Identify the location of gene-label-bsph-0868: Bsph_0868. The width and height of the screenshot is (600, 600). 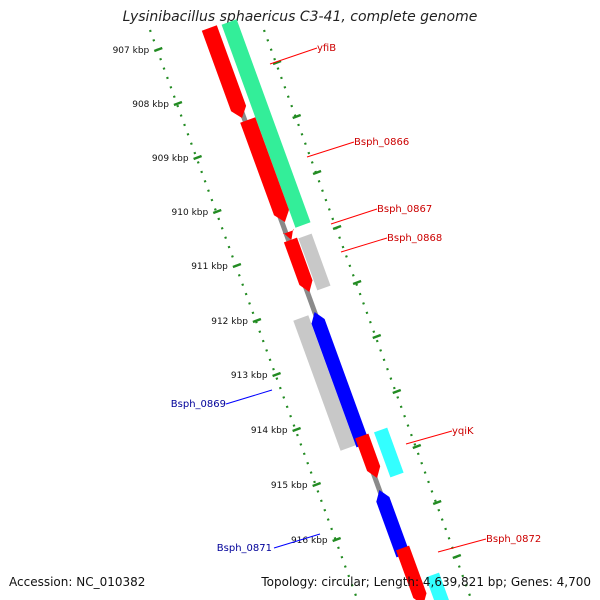
(414, 238).